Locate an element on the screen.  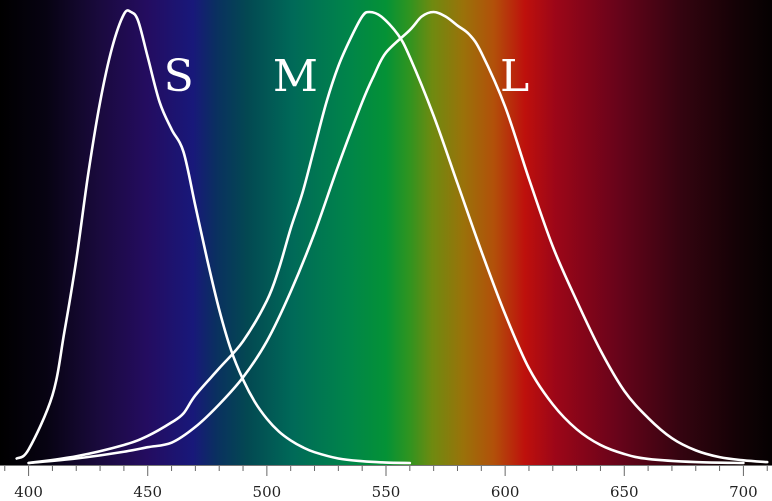
x-axis-tick-labels: 400 450 500 550 600 650 700 is located at coordinates (385, 492).